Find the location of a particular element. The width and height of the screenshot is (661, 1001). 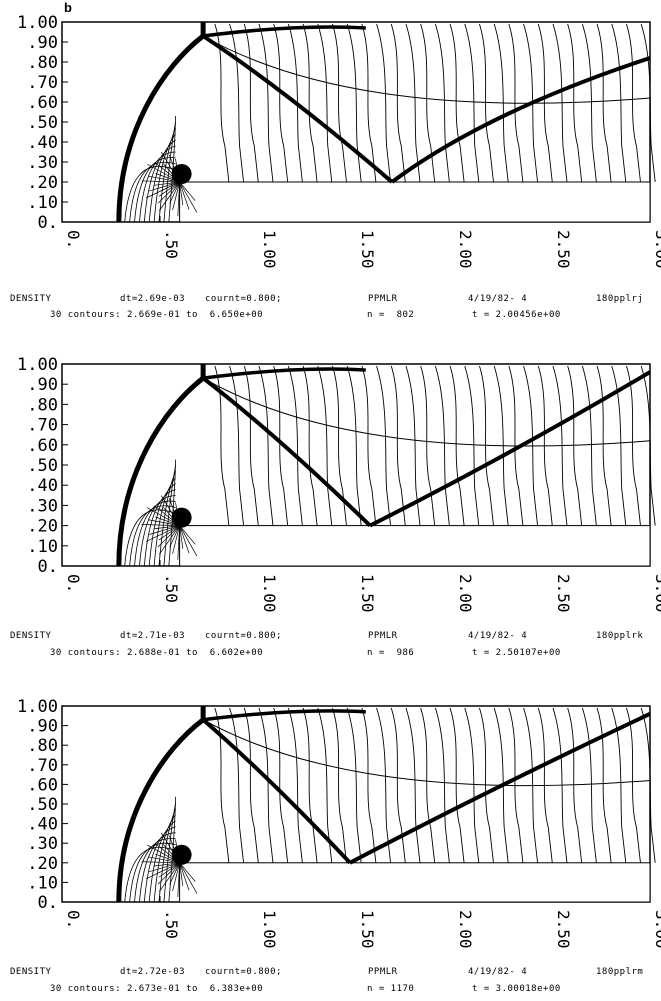

y-tick-label: .80 is located at coordinates (42, 63).